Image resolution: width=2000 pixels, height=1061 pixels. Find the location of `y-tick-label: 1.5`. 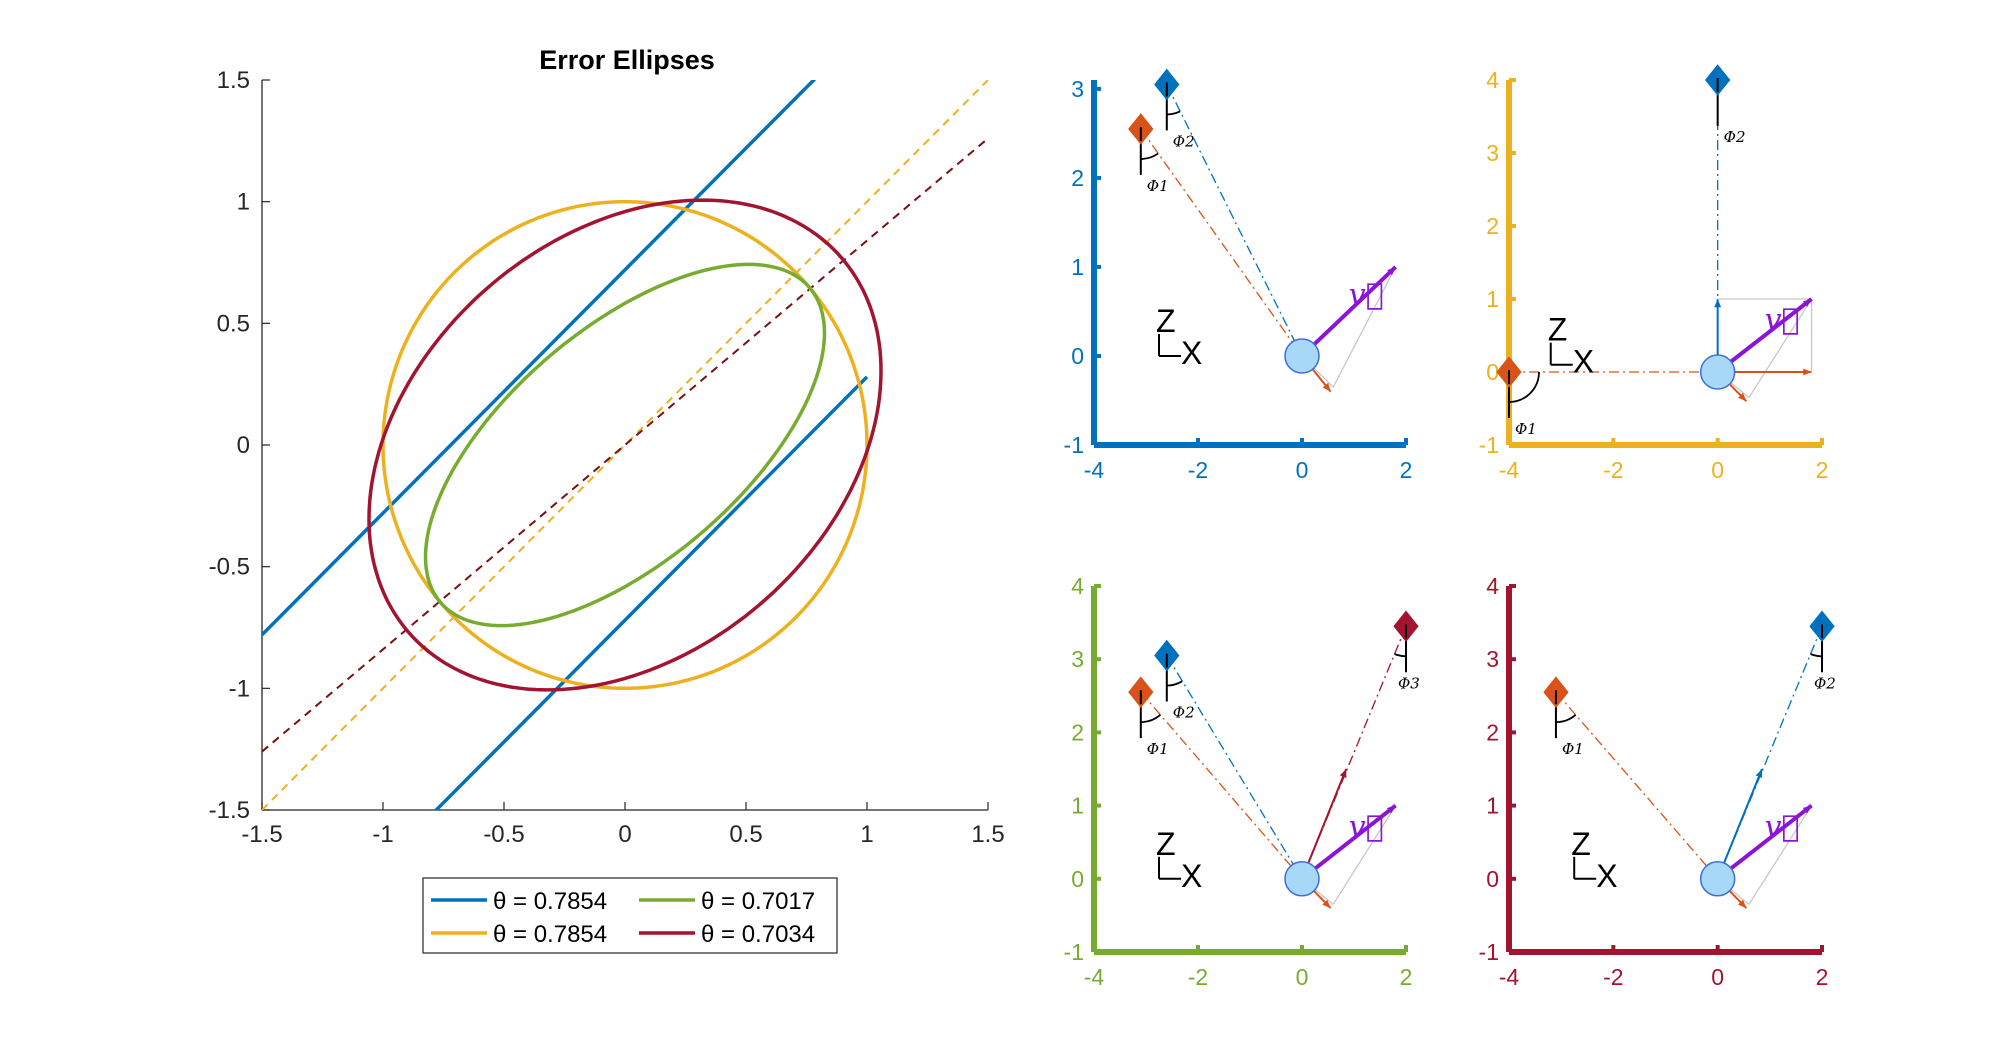

y-tick-label: 1.5 is located at coordinates (233, 80).